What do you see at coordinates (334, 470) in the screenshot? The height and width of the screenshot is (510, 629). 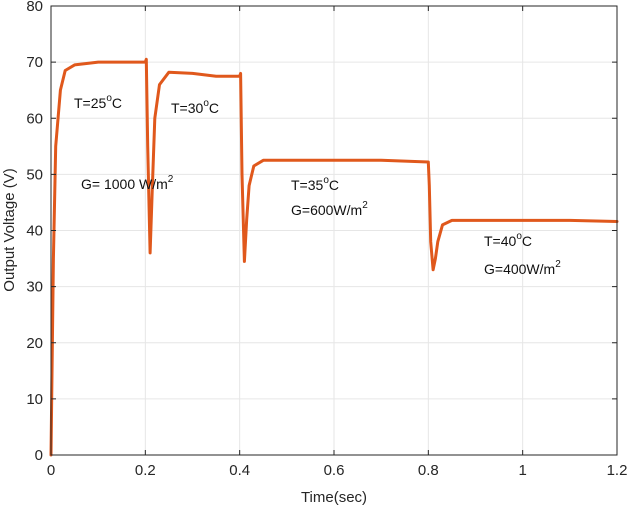 I see `x-tick-label: 0.6` at bounding box center [334, 470].